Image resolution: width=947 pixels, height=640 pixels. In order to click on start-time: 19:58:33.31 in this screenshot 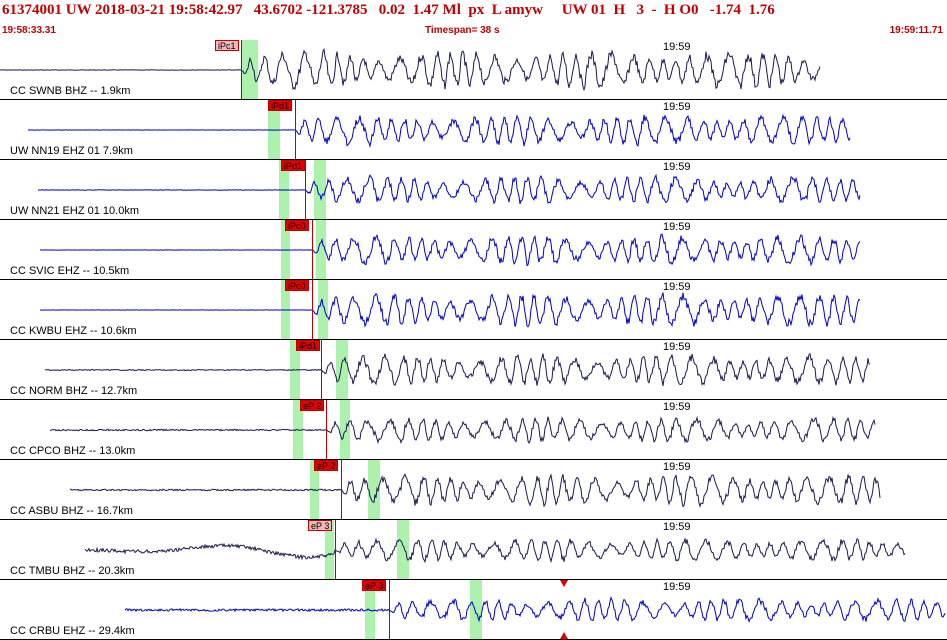, I will do `click(29, 30)`.